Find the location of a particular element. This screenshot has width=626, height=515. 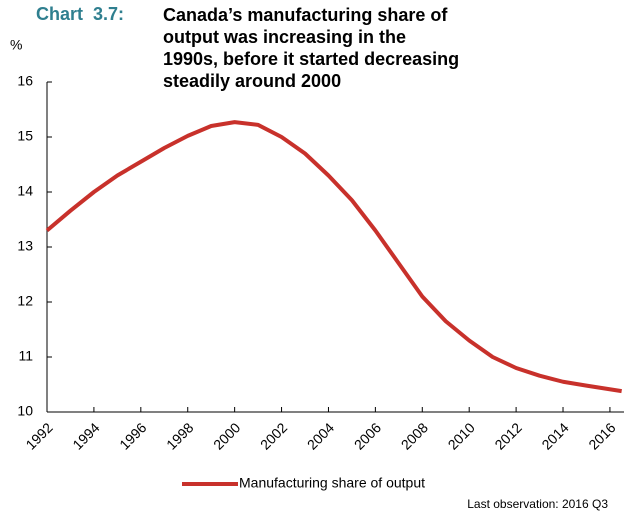

y-tick-label: 12 is located at coordinates (25, 301).